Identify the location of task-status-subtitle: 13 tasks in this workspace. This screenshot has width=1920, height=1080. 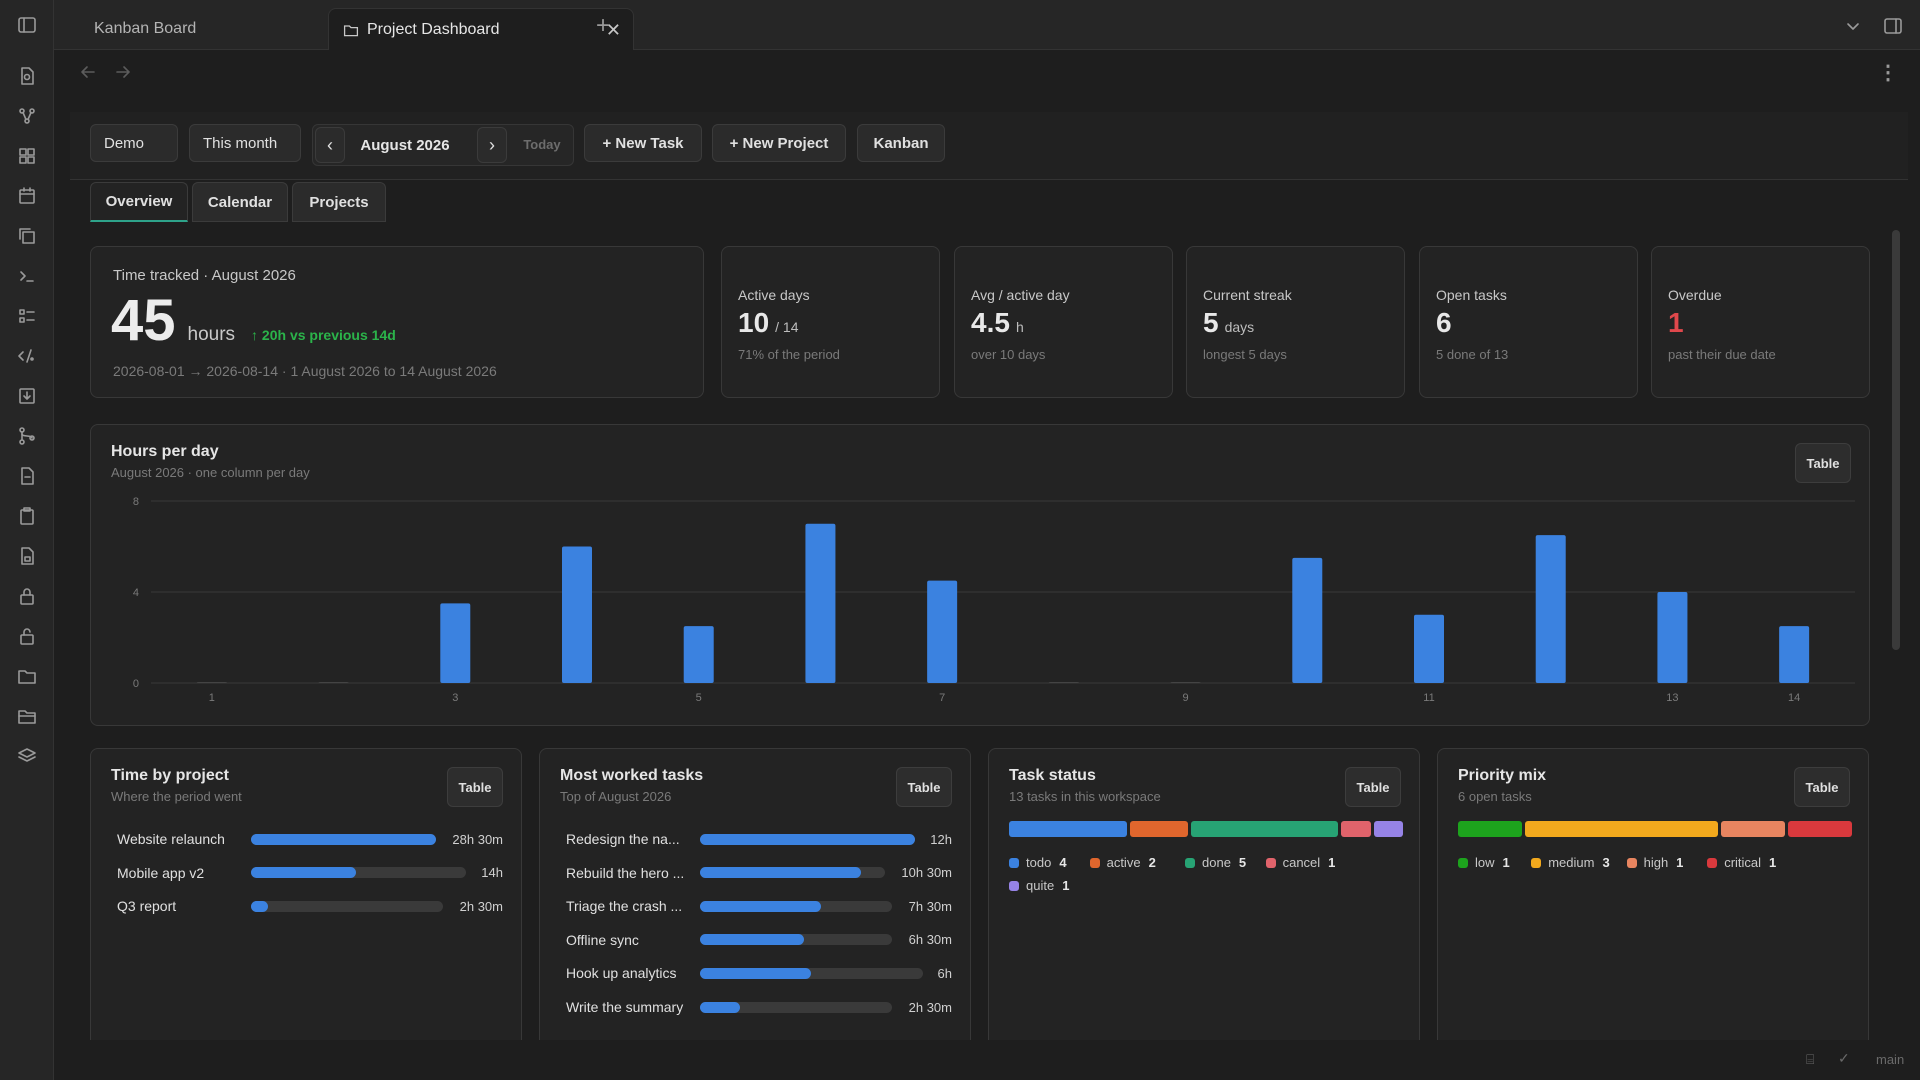
(1085, 796).